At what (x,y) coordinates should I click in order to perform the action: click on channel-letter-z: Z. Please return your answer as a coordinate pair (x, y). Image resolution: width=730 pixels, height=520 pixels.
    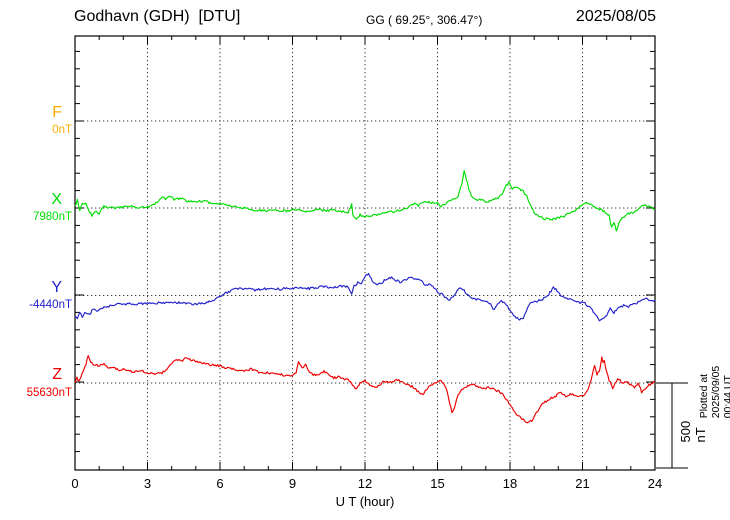
    Looking at the image, I should click on (57, 374).